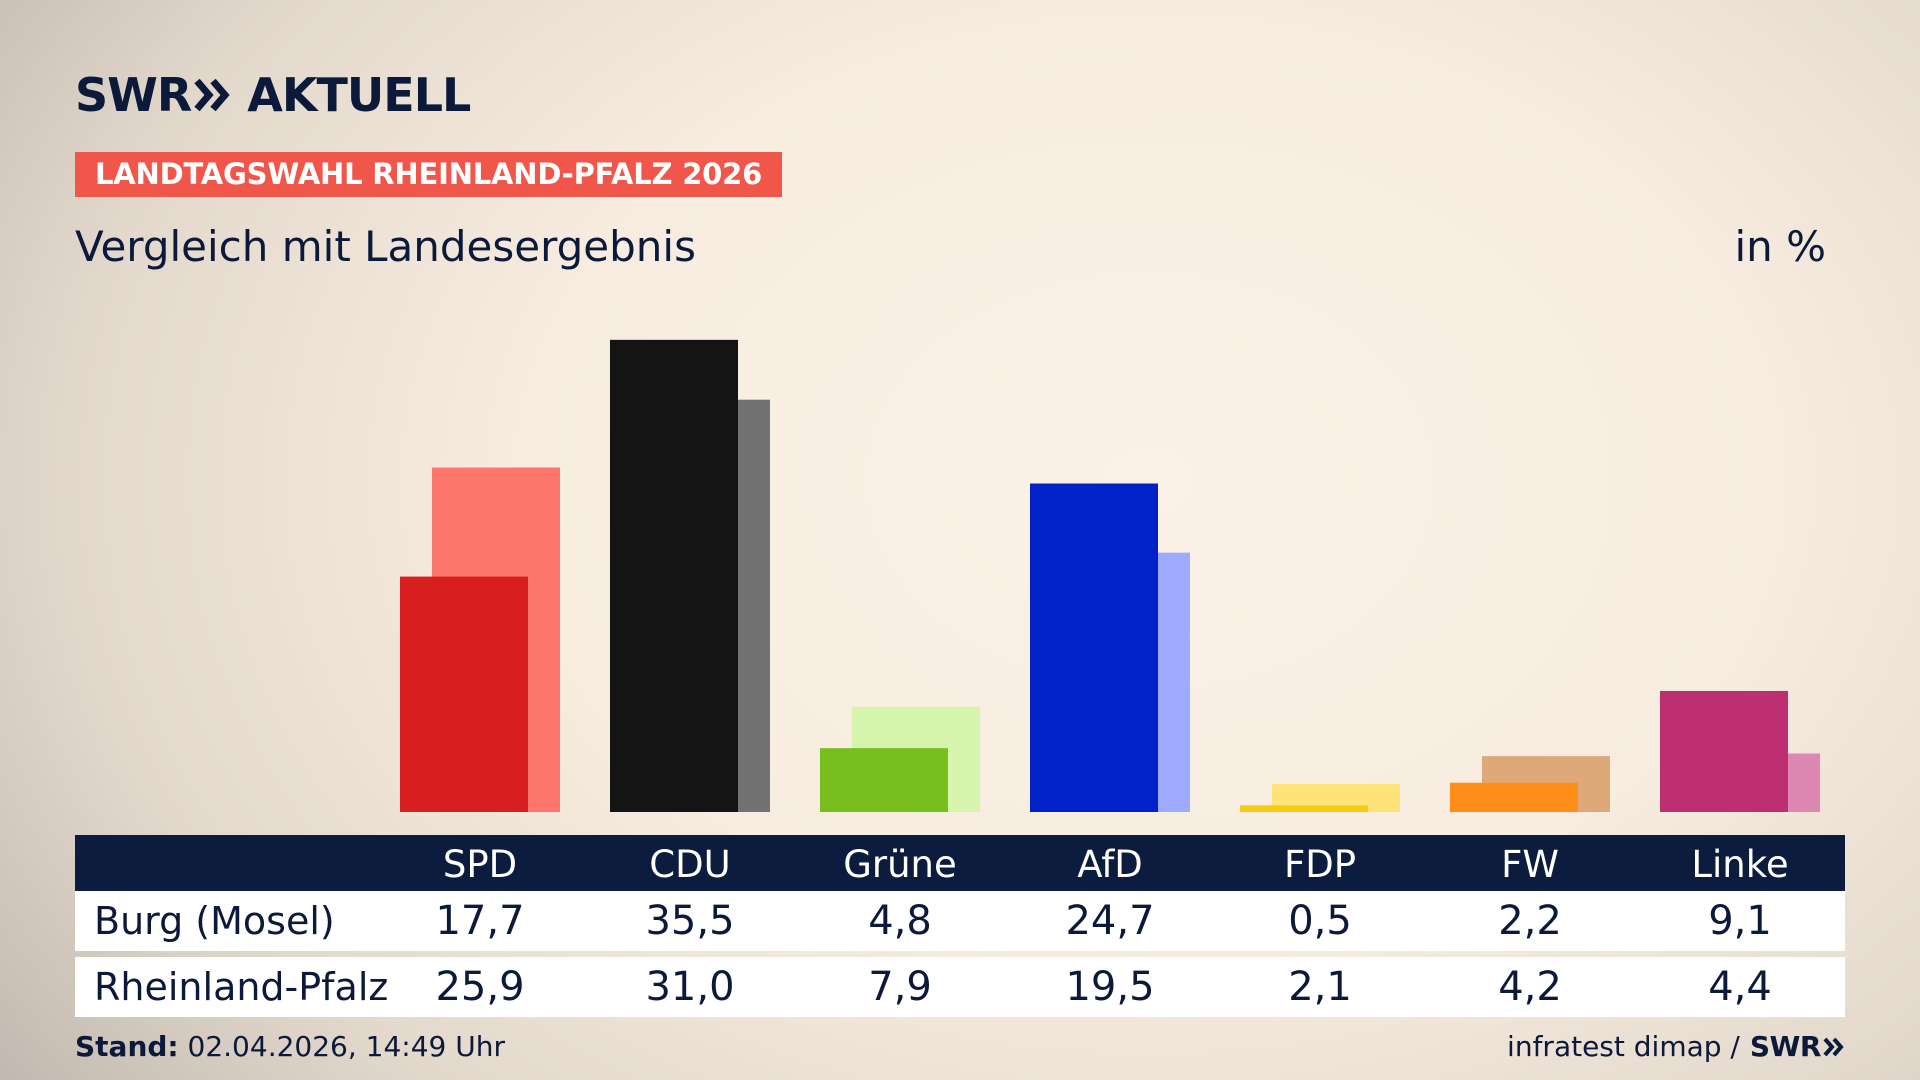  I want to click on table-cell: 17,7, so click(480, 921).